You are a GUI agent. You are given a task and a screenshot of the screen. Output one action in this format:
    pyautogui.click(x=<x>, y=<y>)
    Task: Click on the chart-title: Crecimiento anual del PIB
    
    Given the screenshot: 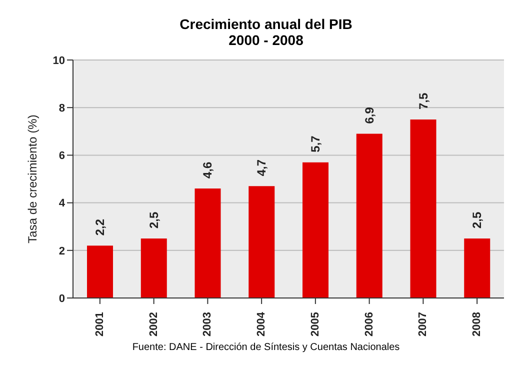 What is the action you would take?
    pyautogui.click(x=266, y=24)
    